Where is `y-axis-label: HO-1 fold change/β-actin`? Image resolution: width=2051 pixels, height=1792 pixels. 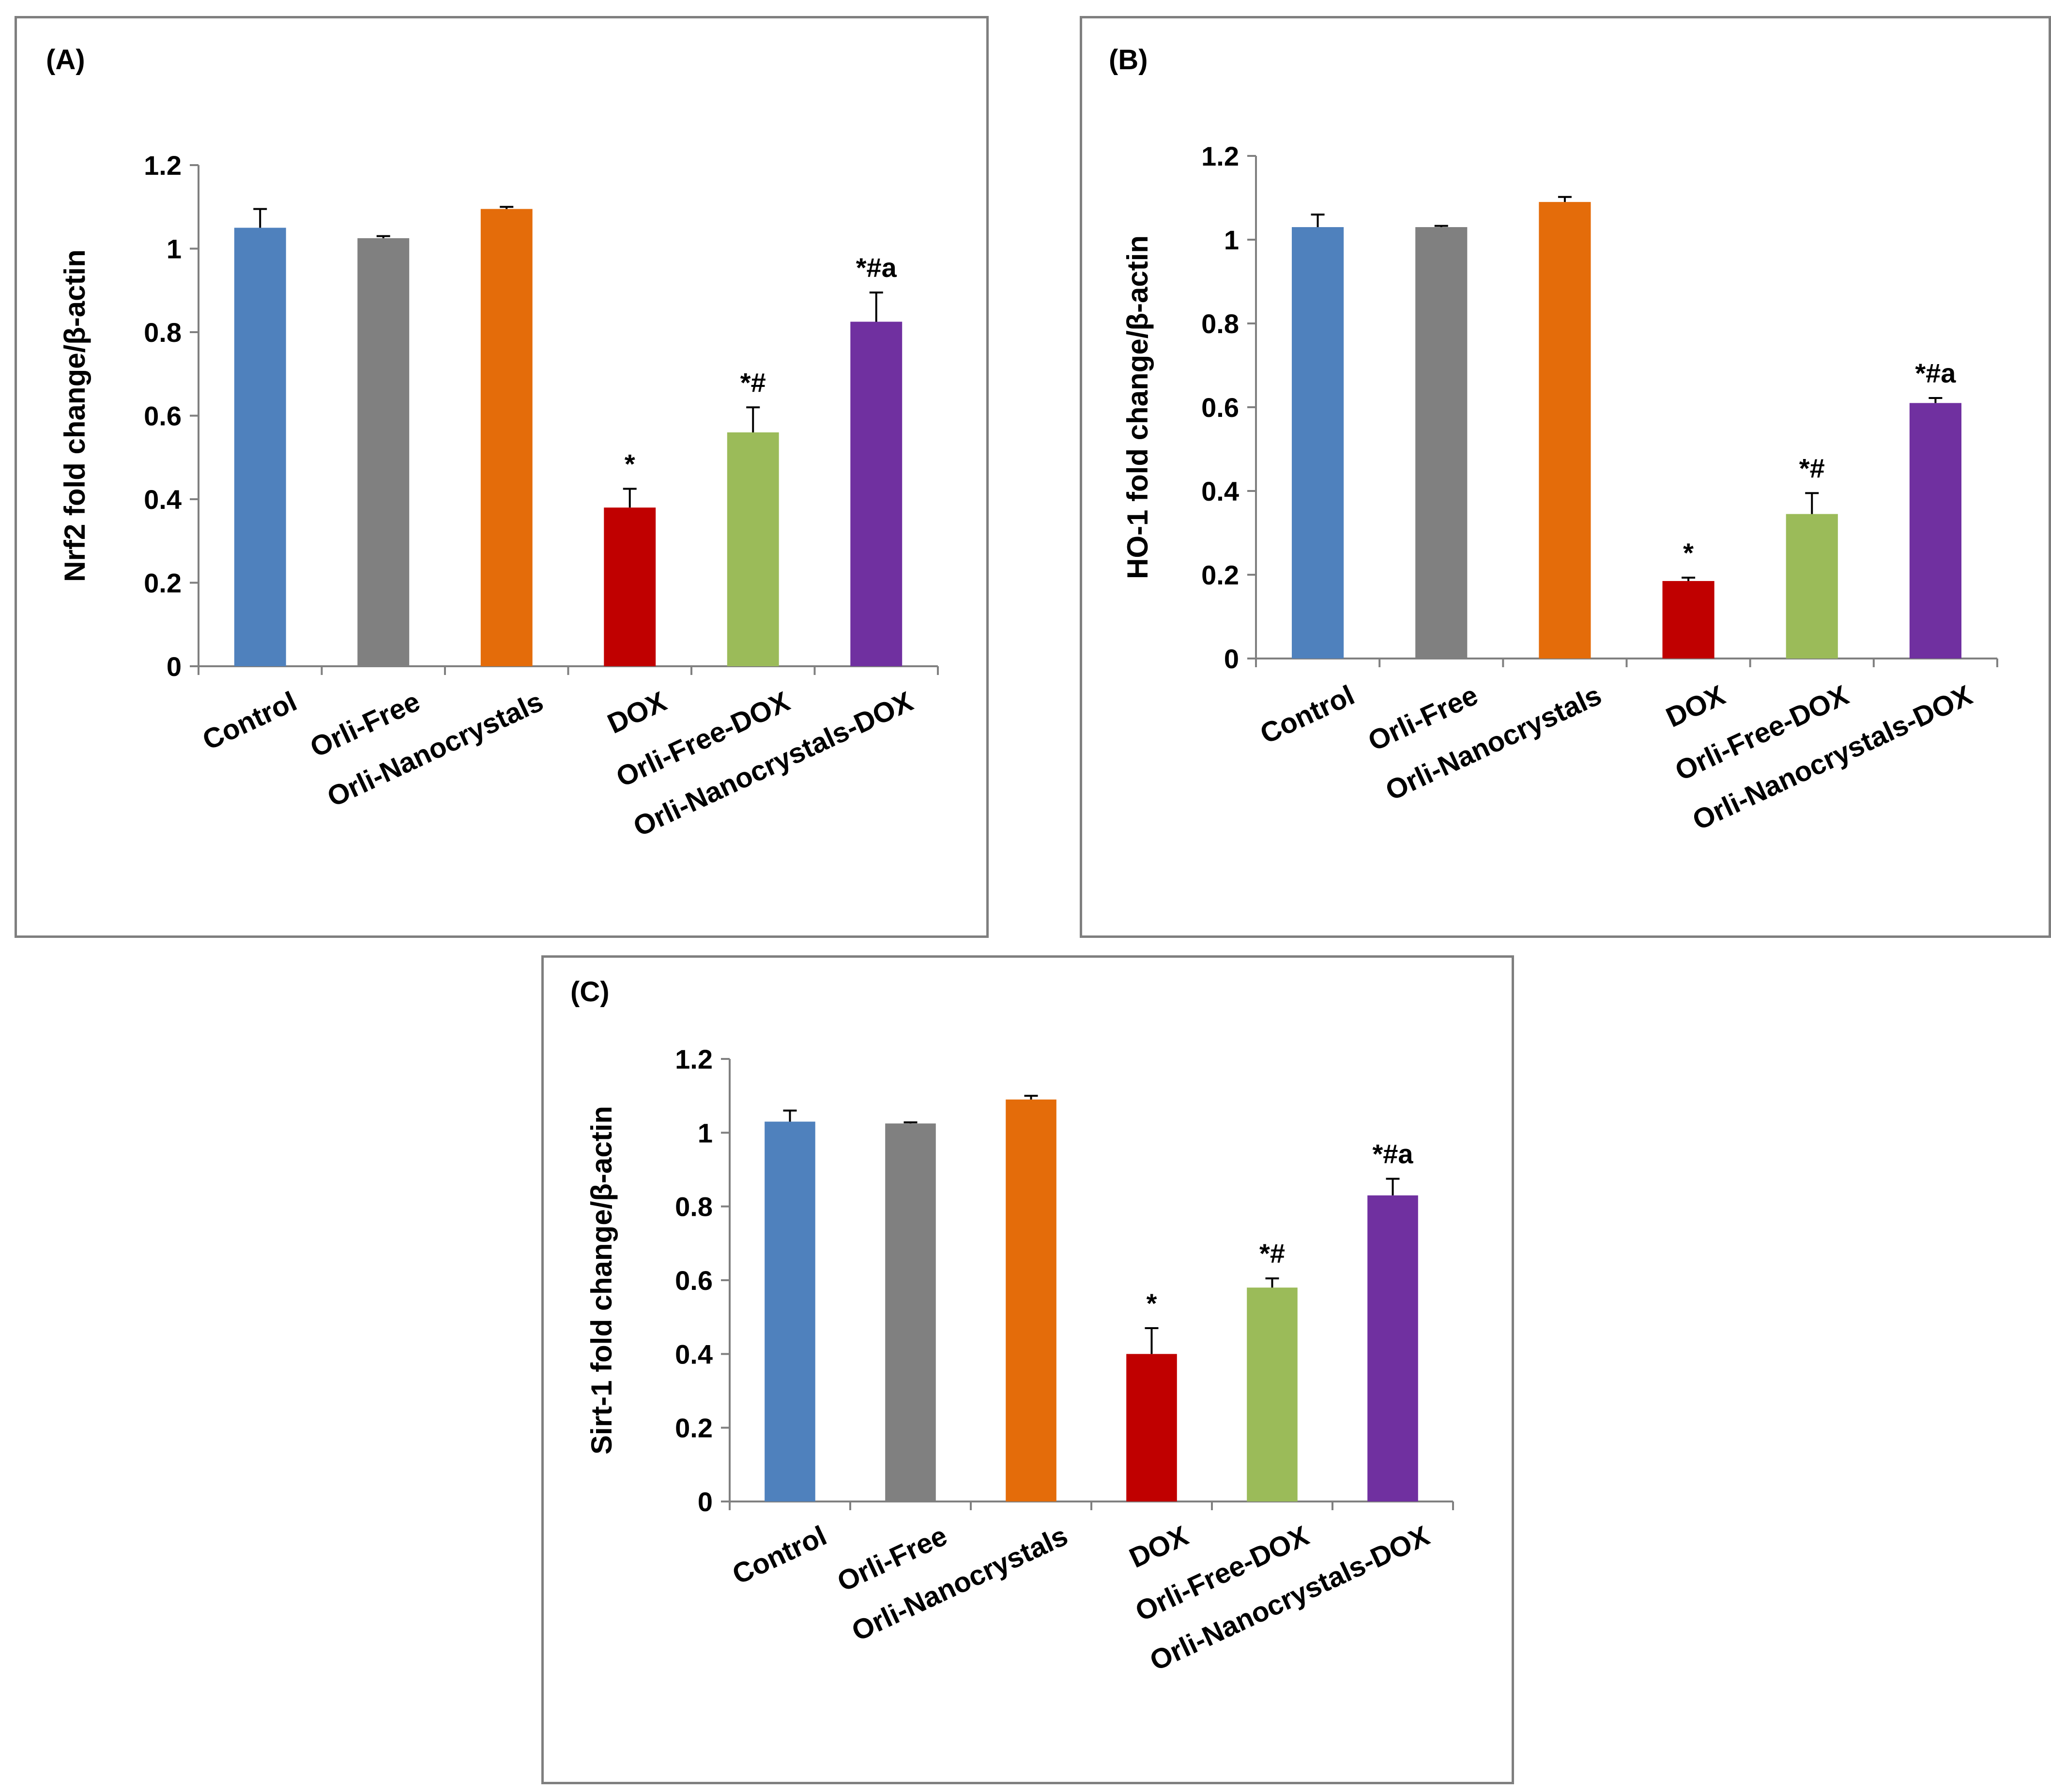
y-axis-label: HO-1 fold change/β-actin is located at coordinates (1137, 407).